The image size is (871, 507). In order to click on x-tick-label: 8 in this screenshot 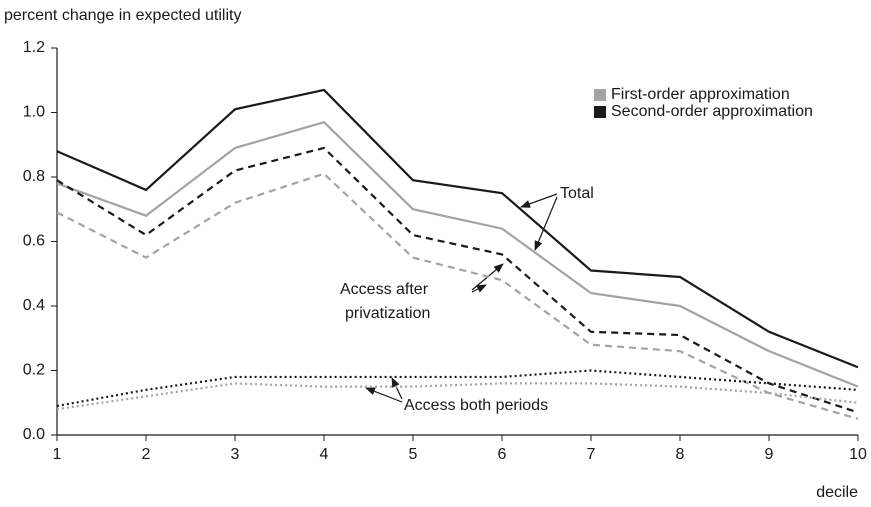, I will do `click(680, 454)`.